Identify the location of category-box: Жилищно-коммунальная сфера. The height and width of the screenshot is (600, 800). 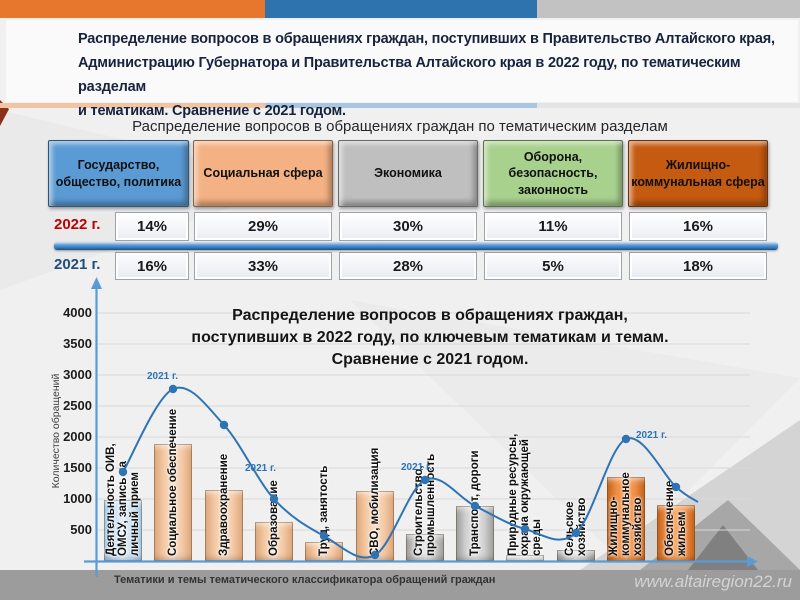
(698, 173).